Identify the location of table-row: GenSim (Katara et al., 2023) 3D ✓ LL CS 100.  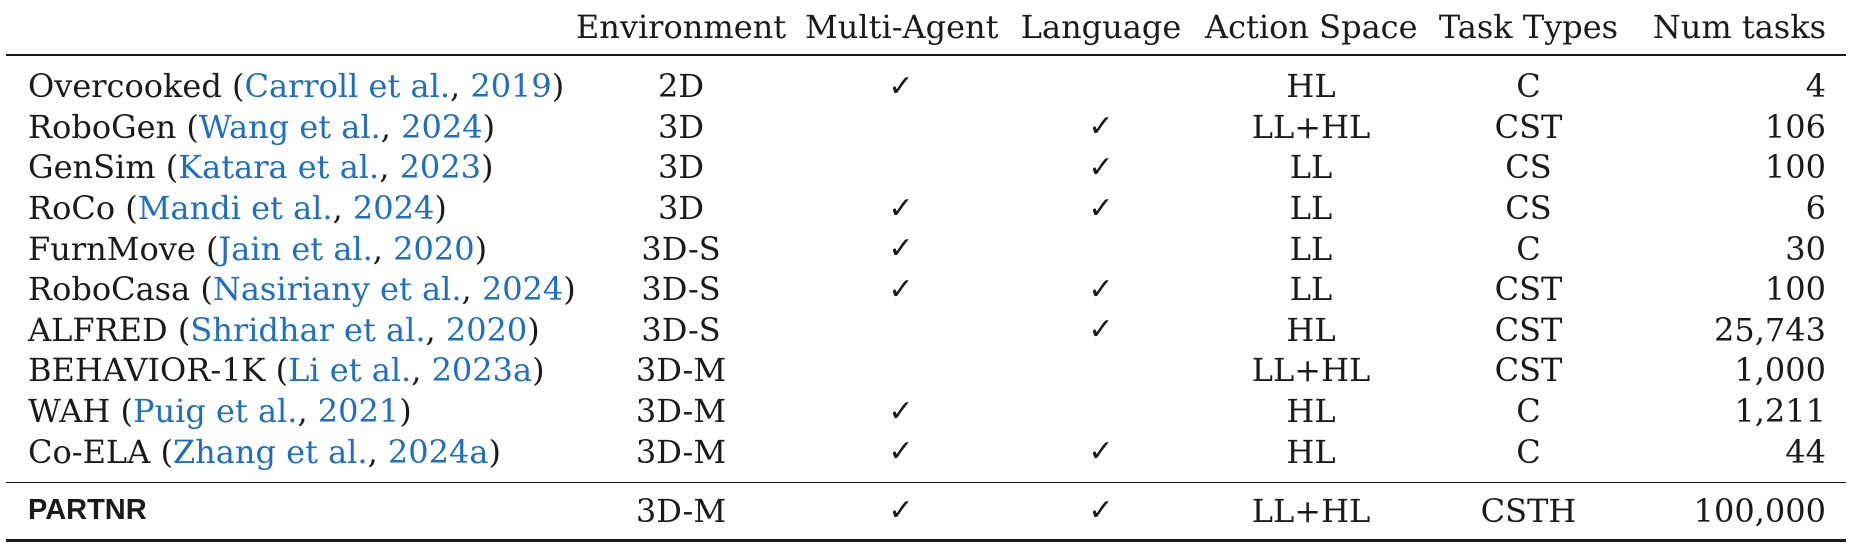
(926, 167).